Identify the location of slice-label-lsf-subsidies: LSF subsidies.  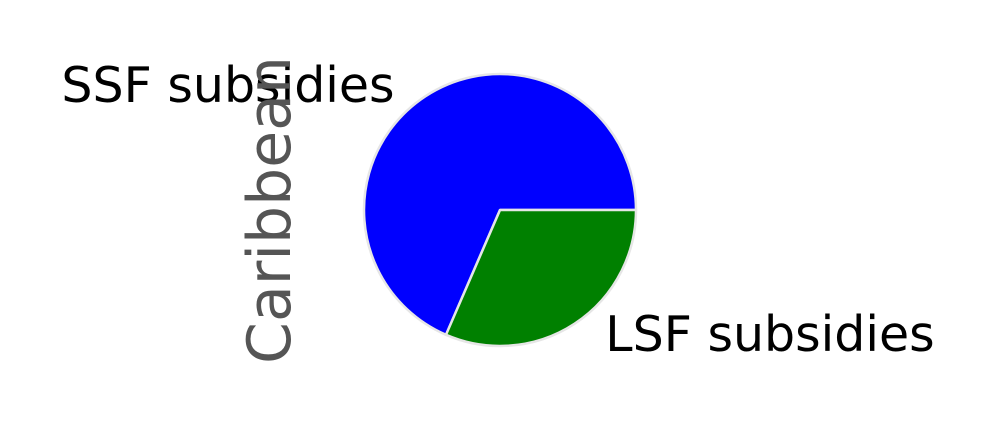
(769, 334).